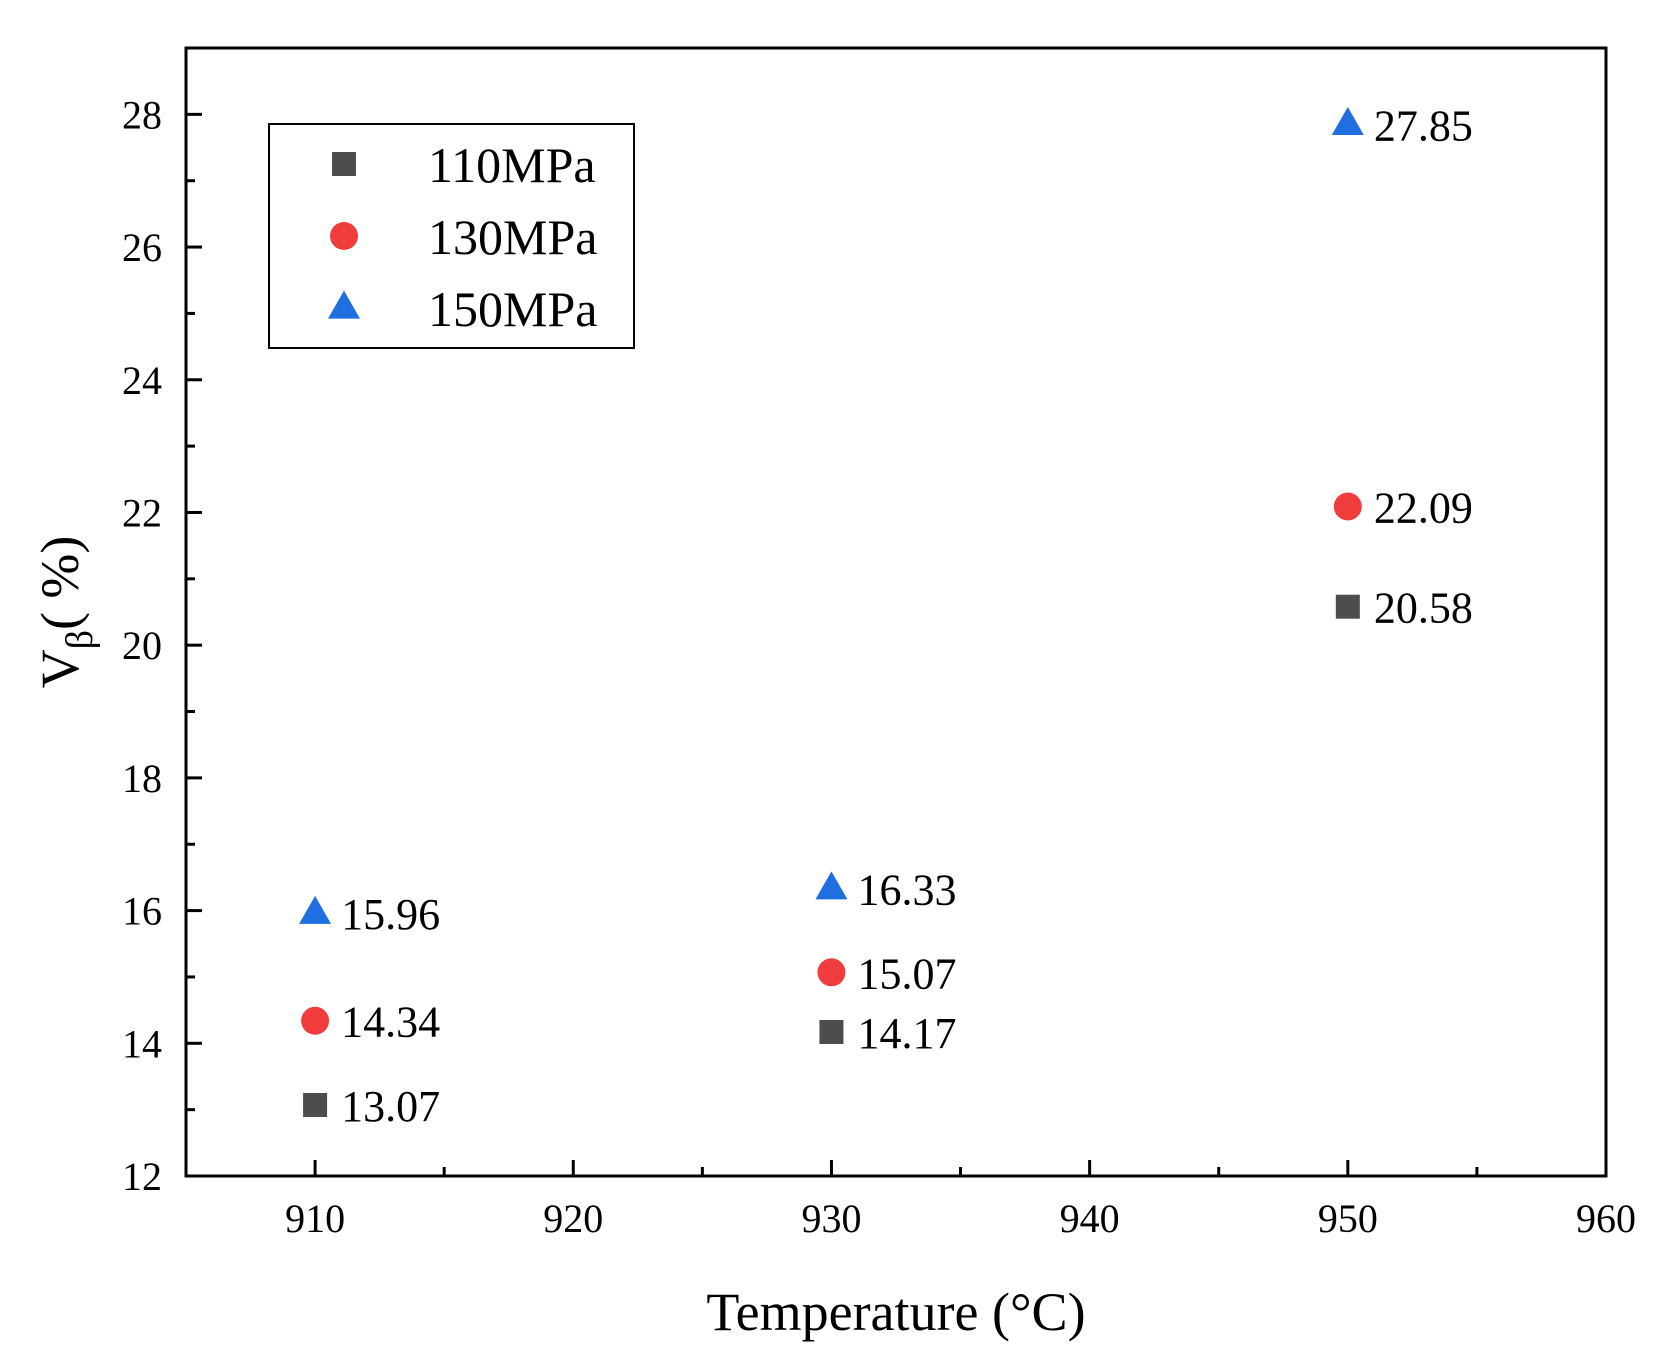 This screenshot has width=1667, height=1364. Describe the element at coordinates (142, 114) in the screenshot. I see `y-tick-label: 28` at that location.